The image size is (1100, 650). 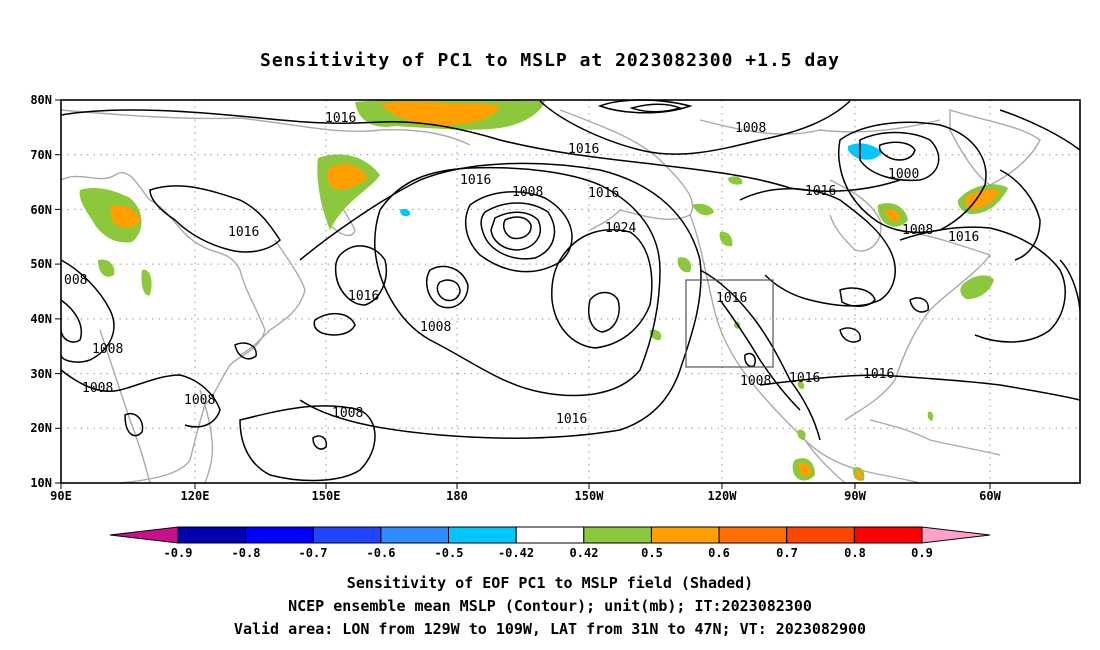 I want to click on shade-orange-kamchatka, so click(x=347, y=177).